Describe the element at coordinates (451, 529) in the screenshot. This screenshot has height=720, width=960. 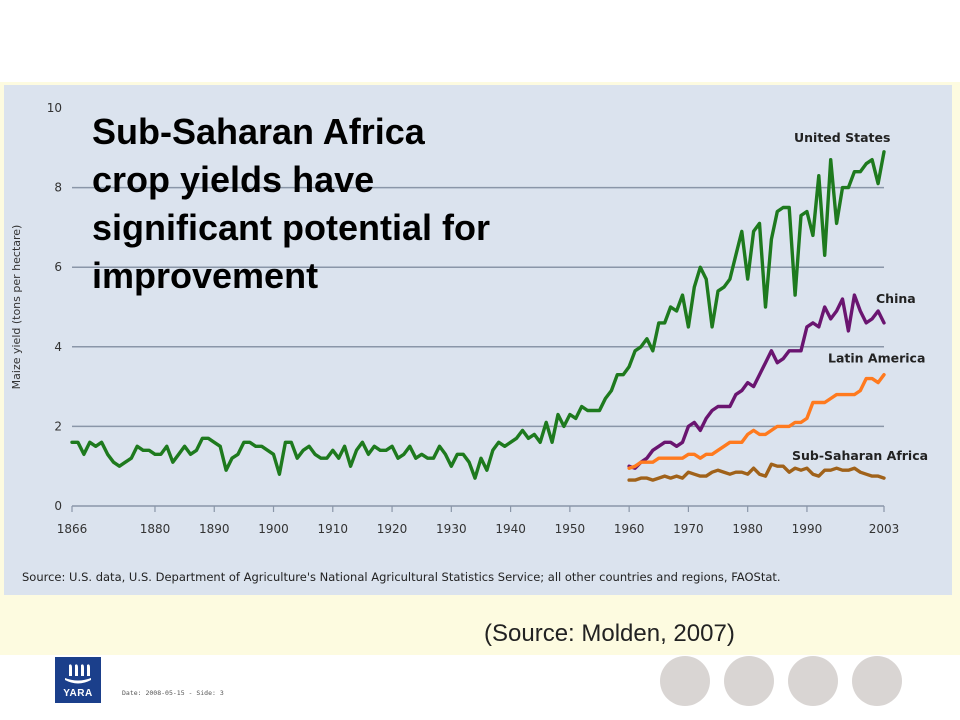
I see `x-tick-label: 1930` at that location.